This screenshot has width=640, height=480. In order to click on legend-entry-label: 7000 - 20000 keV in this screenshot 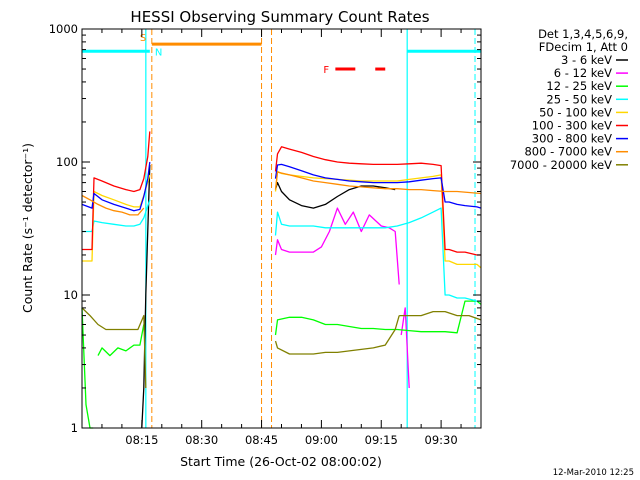, I will do `click(561, 165)`.